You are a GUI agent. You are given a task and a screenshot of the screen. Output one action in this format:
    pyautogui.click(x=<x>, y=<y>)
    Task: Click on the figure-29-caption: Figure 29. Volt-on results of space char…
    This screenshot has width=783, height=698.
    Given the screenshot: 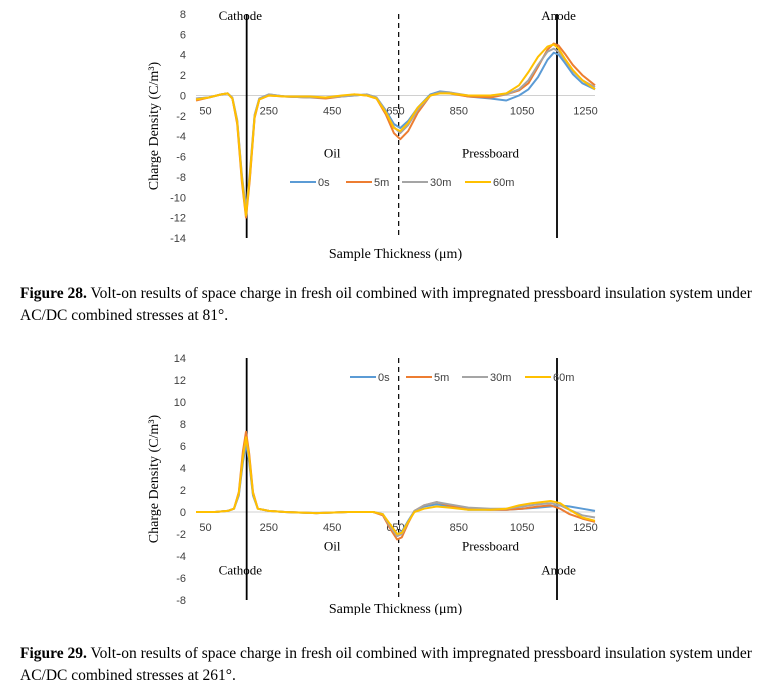 What is the action you would take?
    pyautogui.click(x=390, y=665)
    